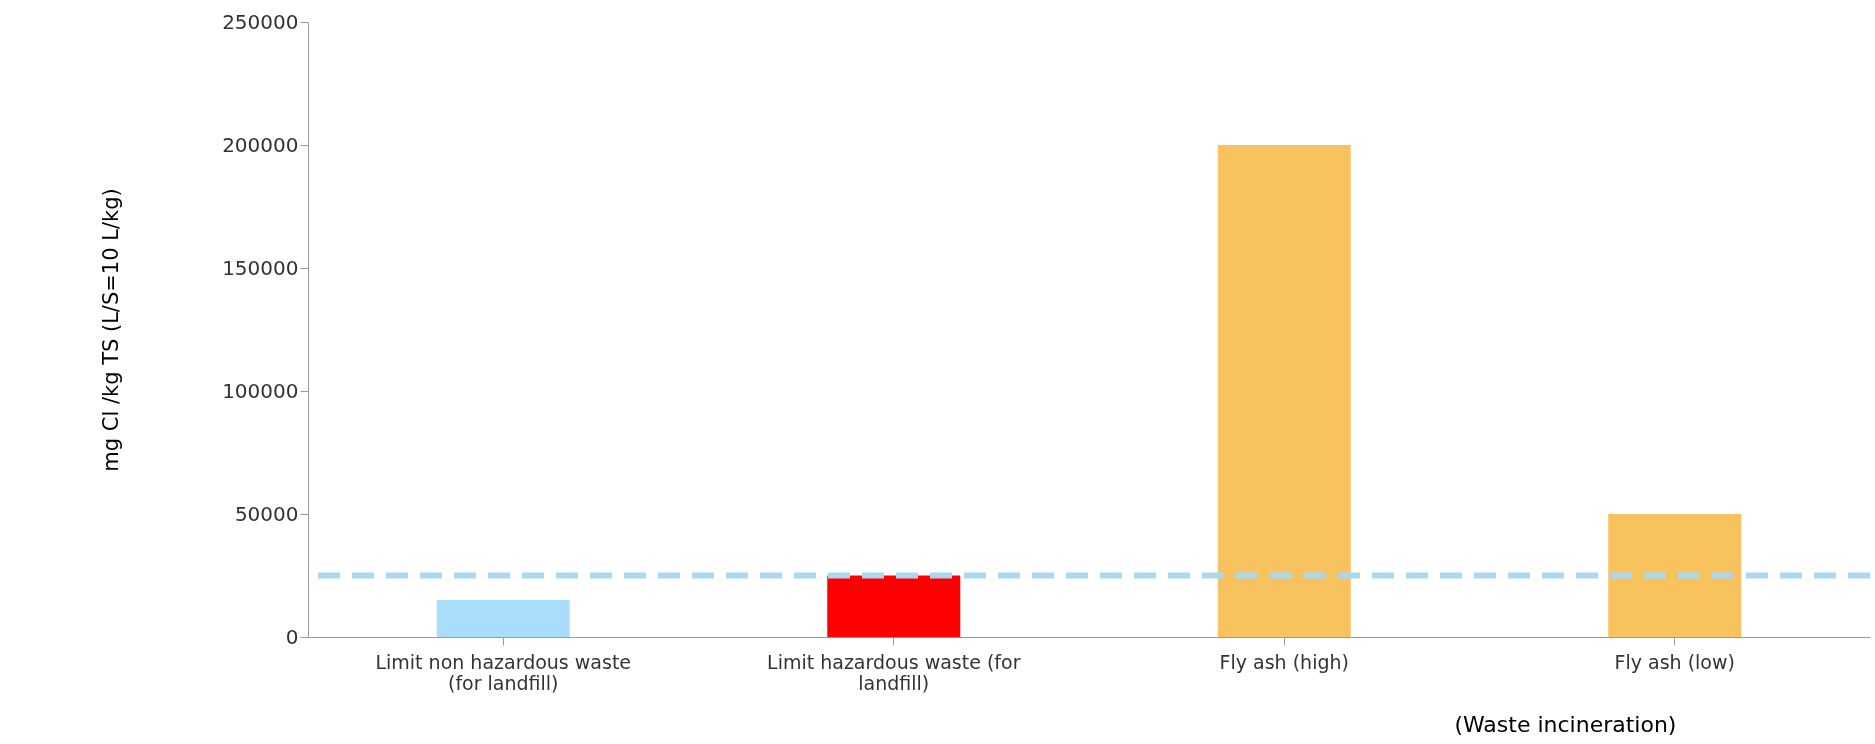 The height and width of the screenshot is (744, 1875). What do you see at coordinates (292, 636) in the screenshot?
I see `y-tick-label: 0` at bounding box center [292, 636].